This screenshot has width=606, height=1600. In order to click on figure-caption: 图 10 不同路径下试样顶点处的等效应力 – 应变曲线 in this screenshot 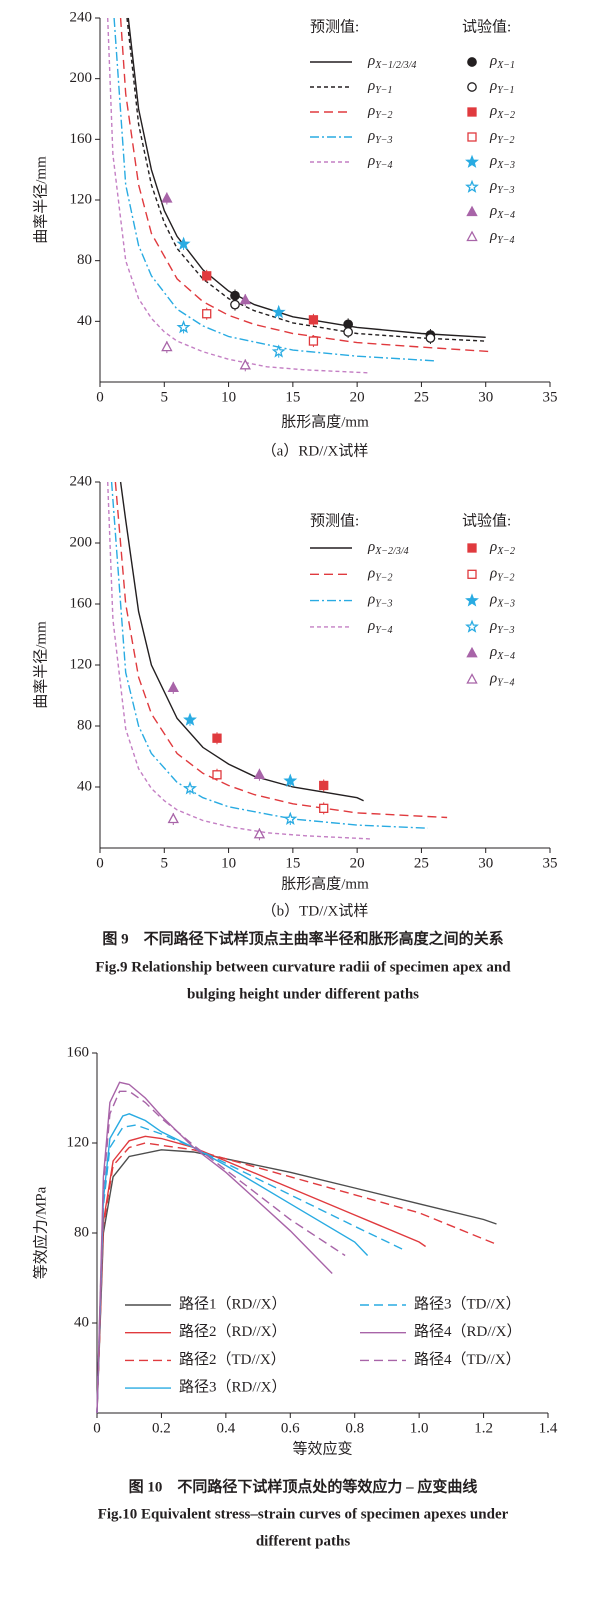, I will do `click(303, 1486)`.